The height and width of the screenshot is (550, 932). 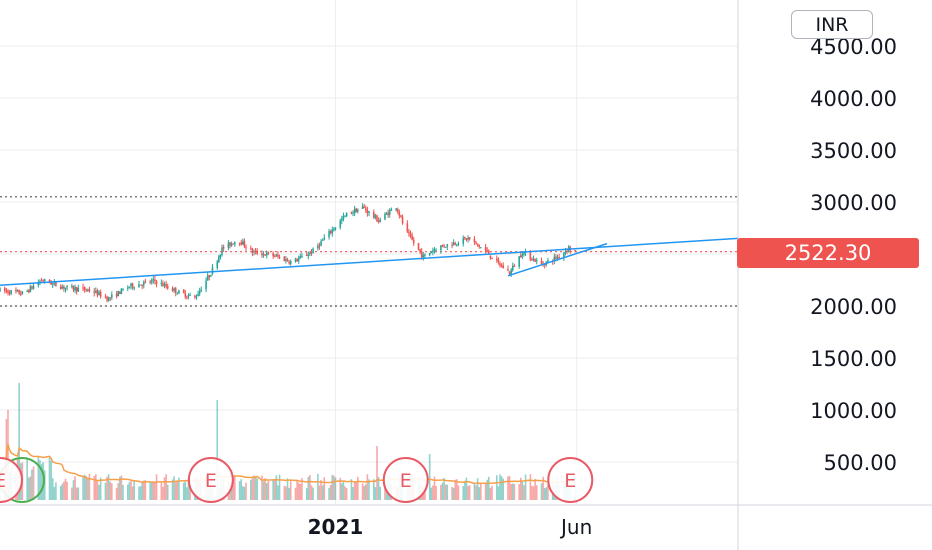 I want to click on currency-badge: INR, so click(x=832, y=24).